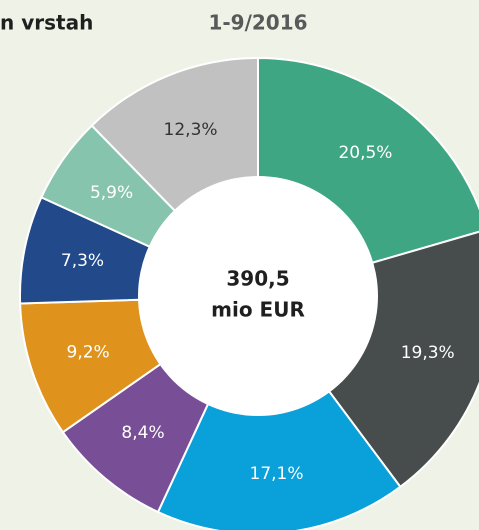 Image resolution: width=479 pixels, height=530 pixels. What do you see at coordinates (258, 310) in the screenshot?
I see `center-text: mio EUR` at bounding box center [258, 310].